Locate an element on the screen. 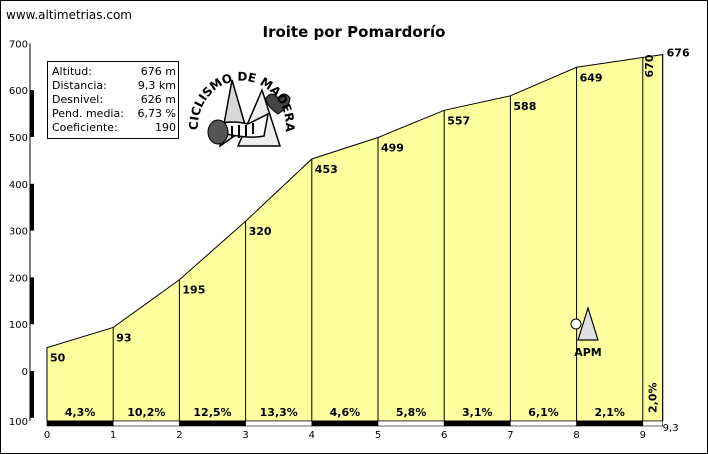 The image size is (708, 454). y-tick-label: 400 is located at coordinates (18, 185).